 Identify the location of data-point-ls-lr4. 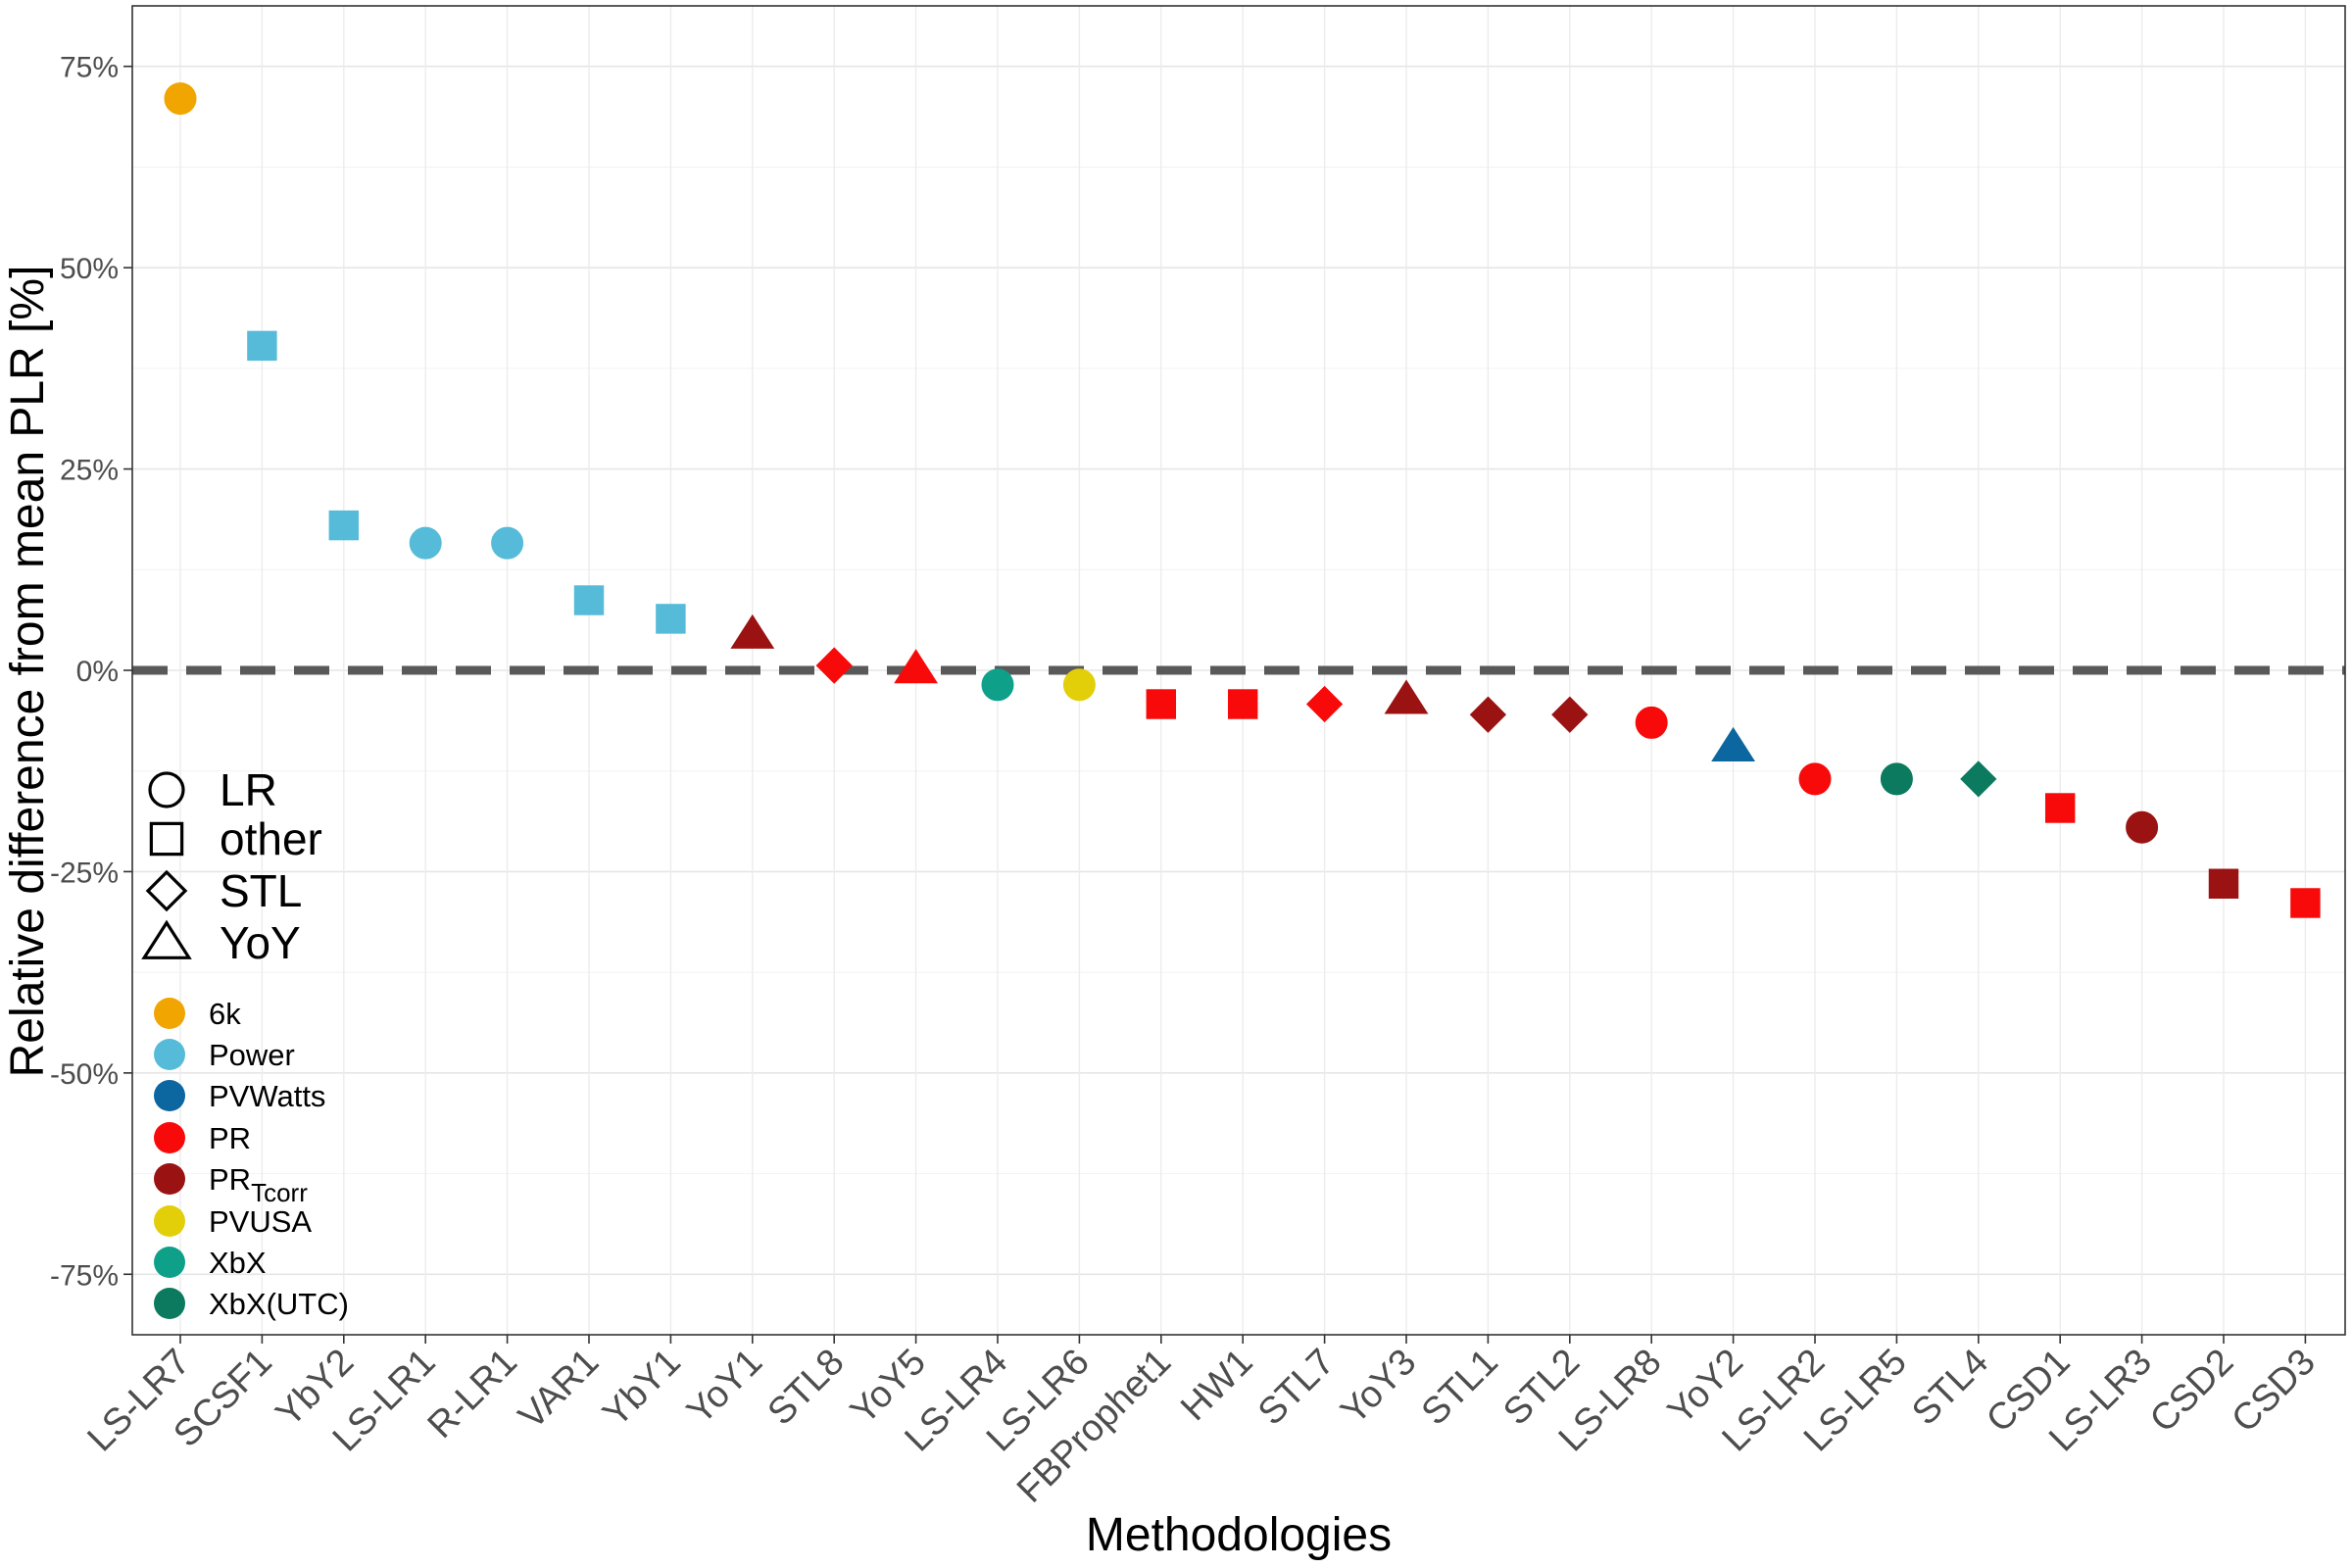
(997, 685).